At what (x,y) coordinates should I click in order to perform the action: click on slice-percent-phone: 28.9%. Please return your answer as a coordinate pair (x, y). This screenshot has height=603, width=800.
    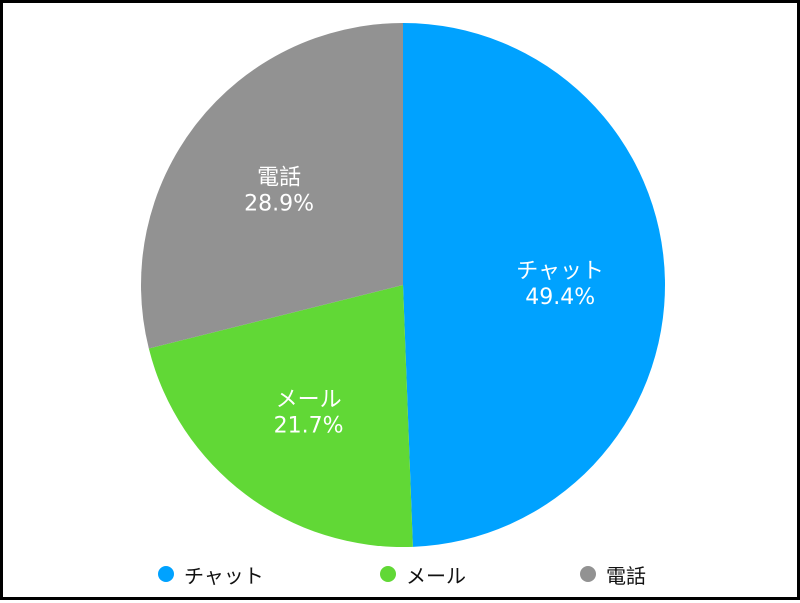
    Looking at the image, I should click on (279, 203).